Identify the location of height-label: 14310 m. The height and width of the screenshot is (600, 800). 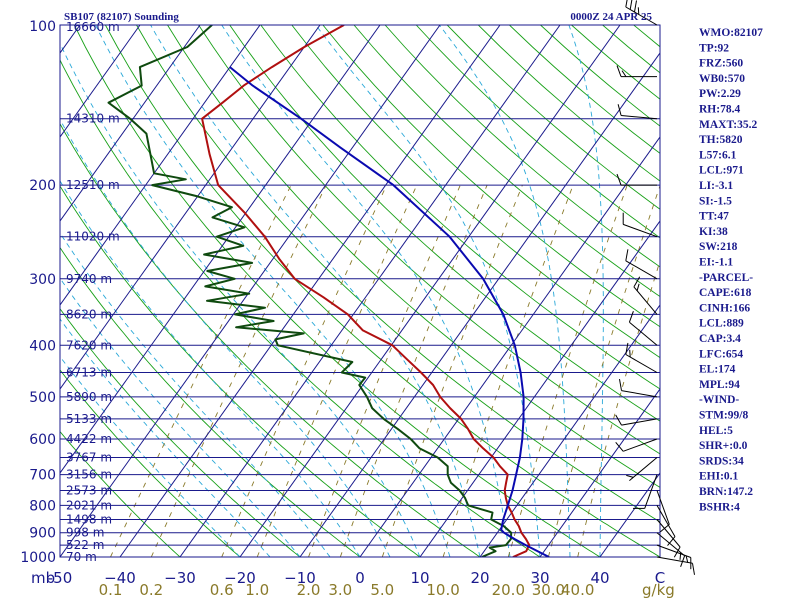
(93, 119).